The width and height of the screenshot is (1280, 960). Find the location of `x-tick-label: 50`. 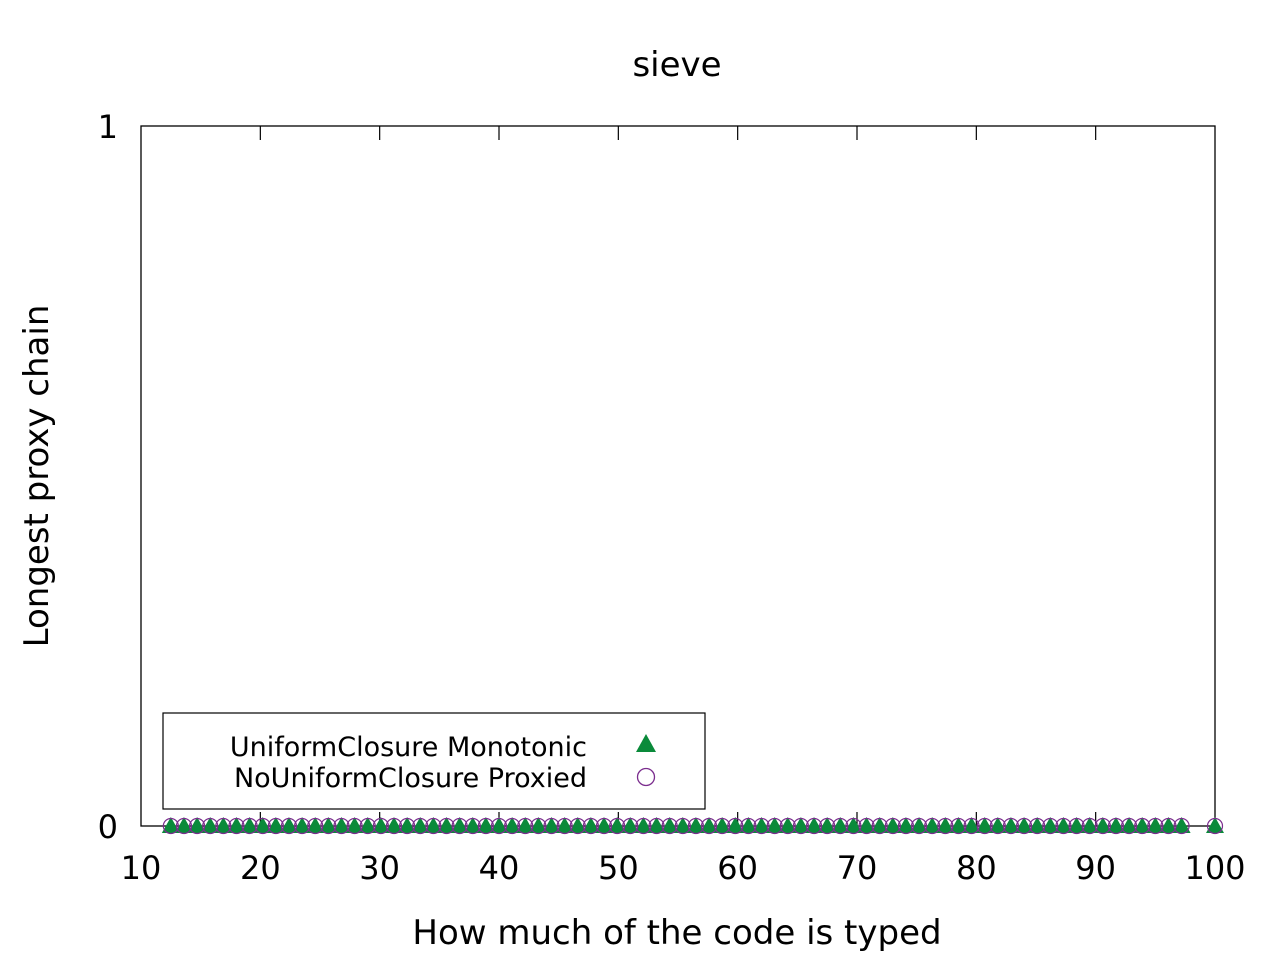

x-tick-label: 50 is located at coordinates (618, 868).